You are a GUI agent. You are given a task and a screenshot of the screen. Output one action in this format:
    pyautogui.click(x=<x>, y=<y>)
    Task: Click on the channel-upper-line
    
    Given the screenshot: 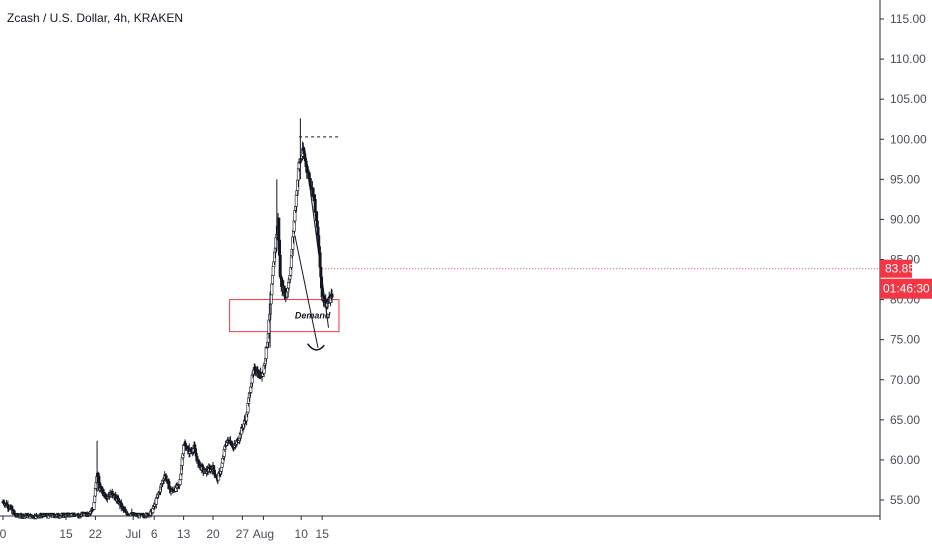 What is the action you would take?
    pyautogui.click(x=316, y=237)
    